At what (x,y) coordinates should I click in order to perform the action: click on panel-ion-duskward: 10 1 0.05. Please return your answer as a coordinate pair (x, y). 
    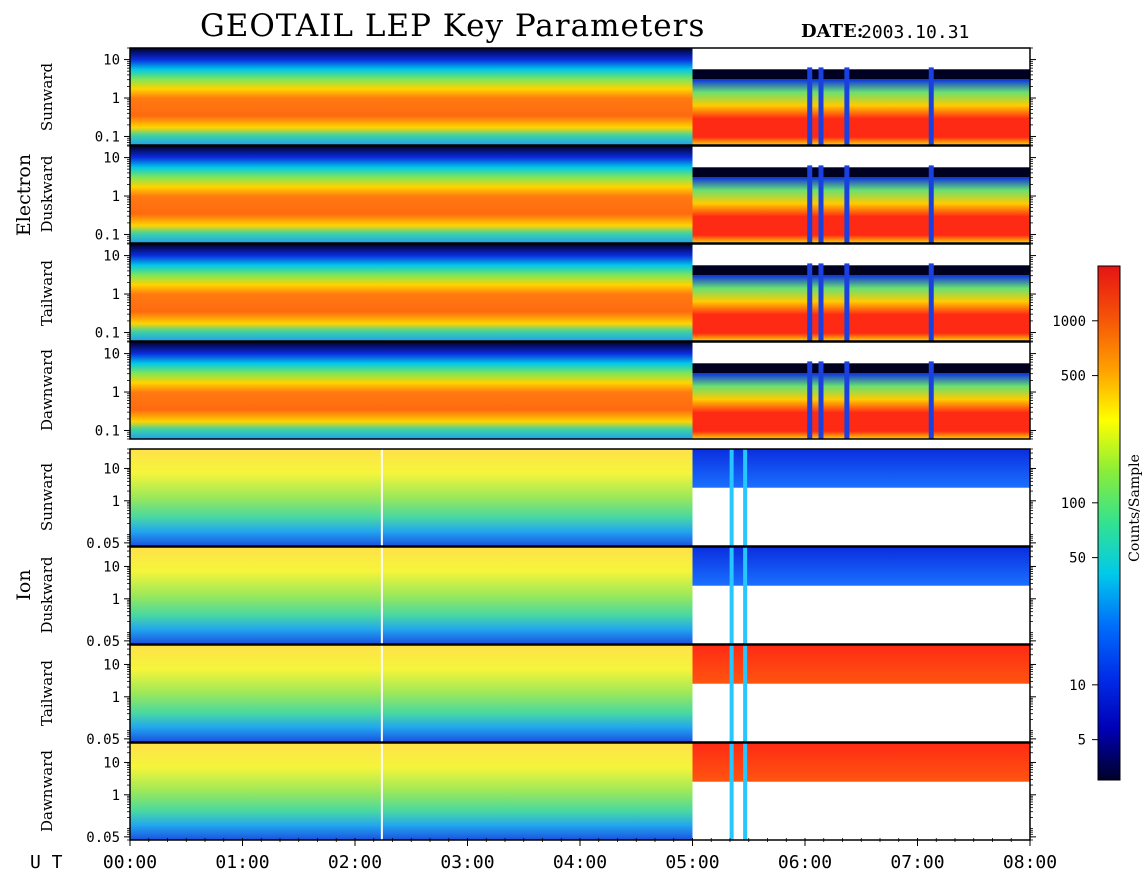
    Looking at the image, I should click on (561, 598).